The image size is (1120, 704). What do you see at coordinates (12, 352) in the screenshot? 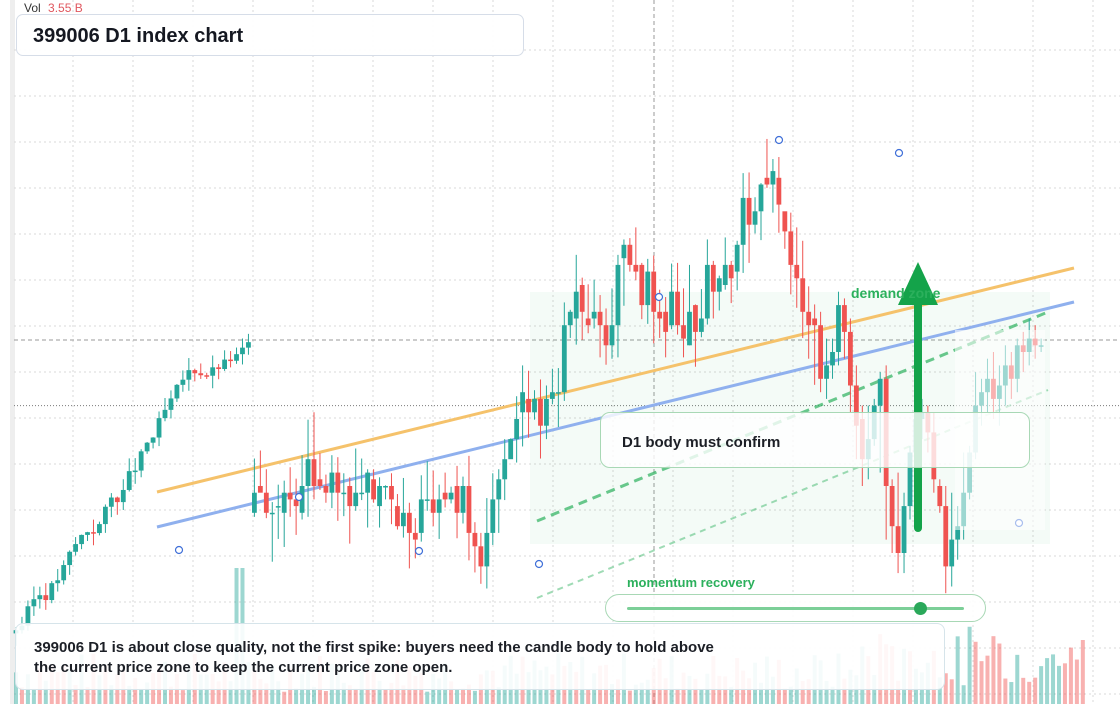
I see `left-scale-strip` at bounding box center [12, 352].